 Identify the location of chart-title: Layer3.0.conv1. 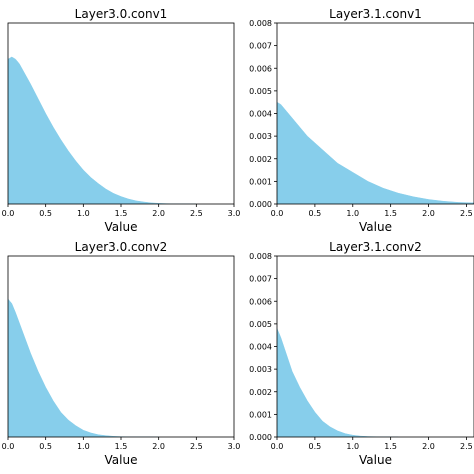
(121, 14).